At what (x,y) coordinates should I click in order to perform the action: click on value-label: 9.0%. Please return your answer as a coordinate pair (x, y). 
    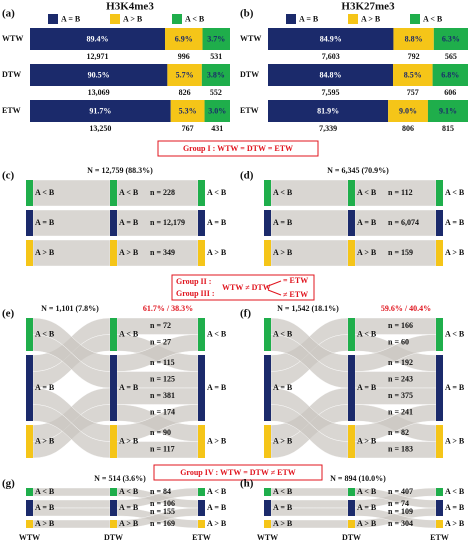
    Looking at the image, I should click on (408, 110).